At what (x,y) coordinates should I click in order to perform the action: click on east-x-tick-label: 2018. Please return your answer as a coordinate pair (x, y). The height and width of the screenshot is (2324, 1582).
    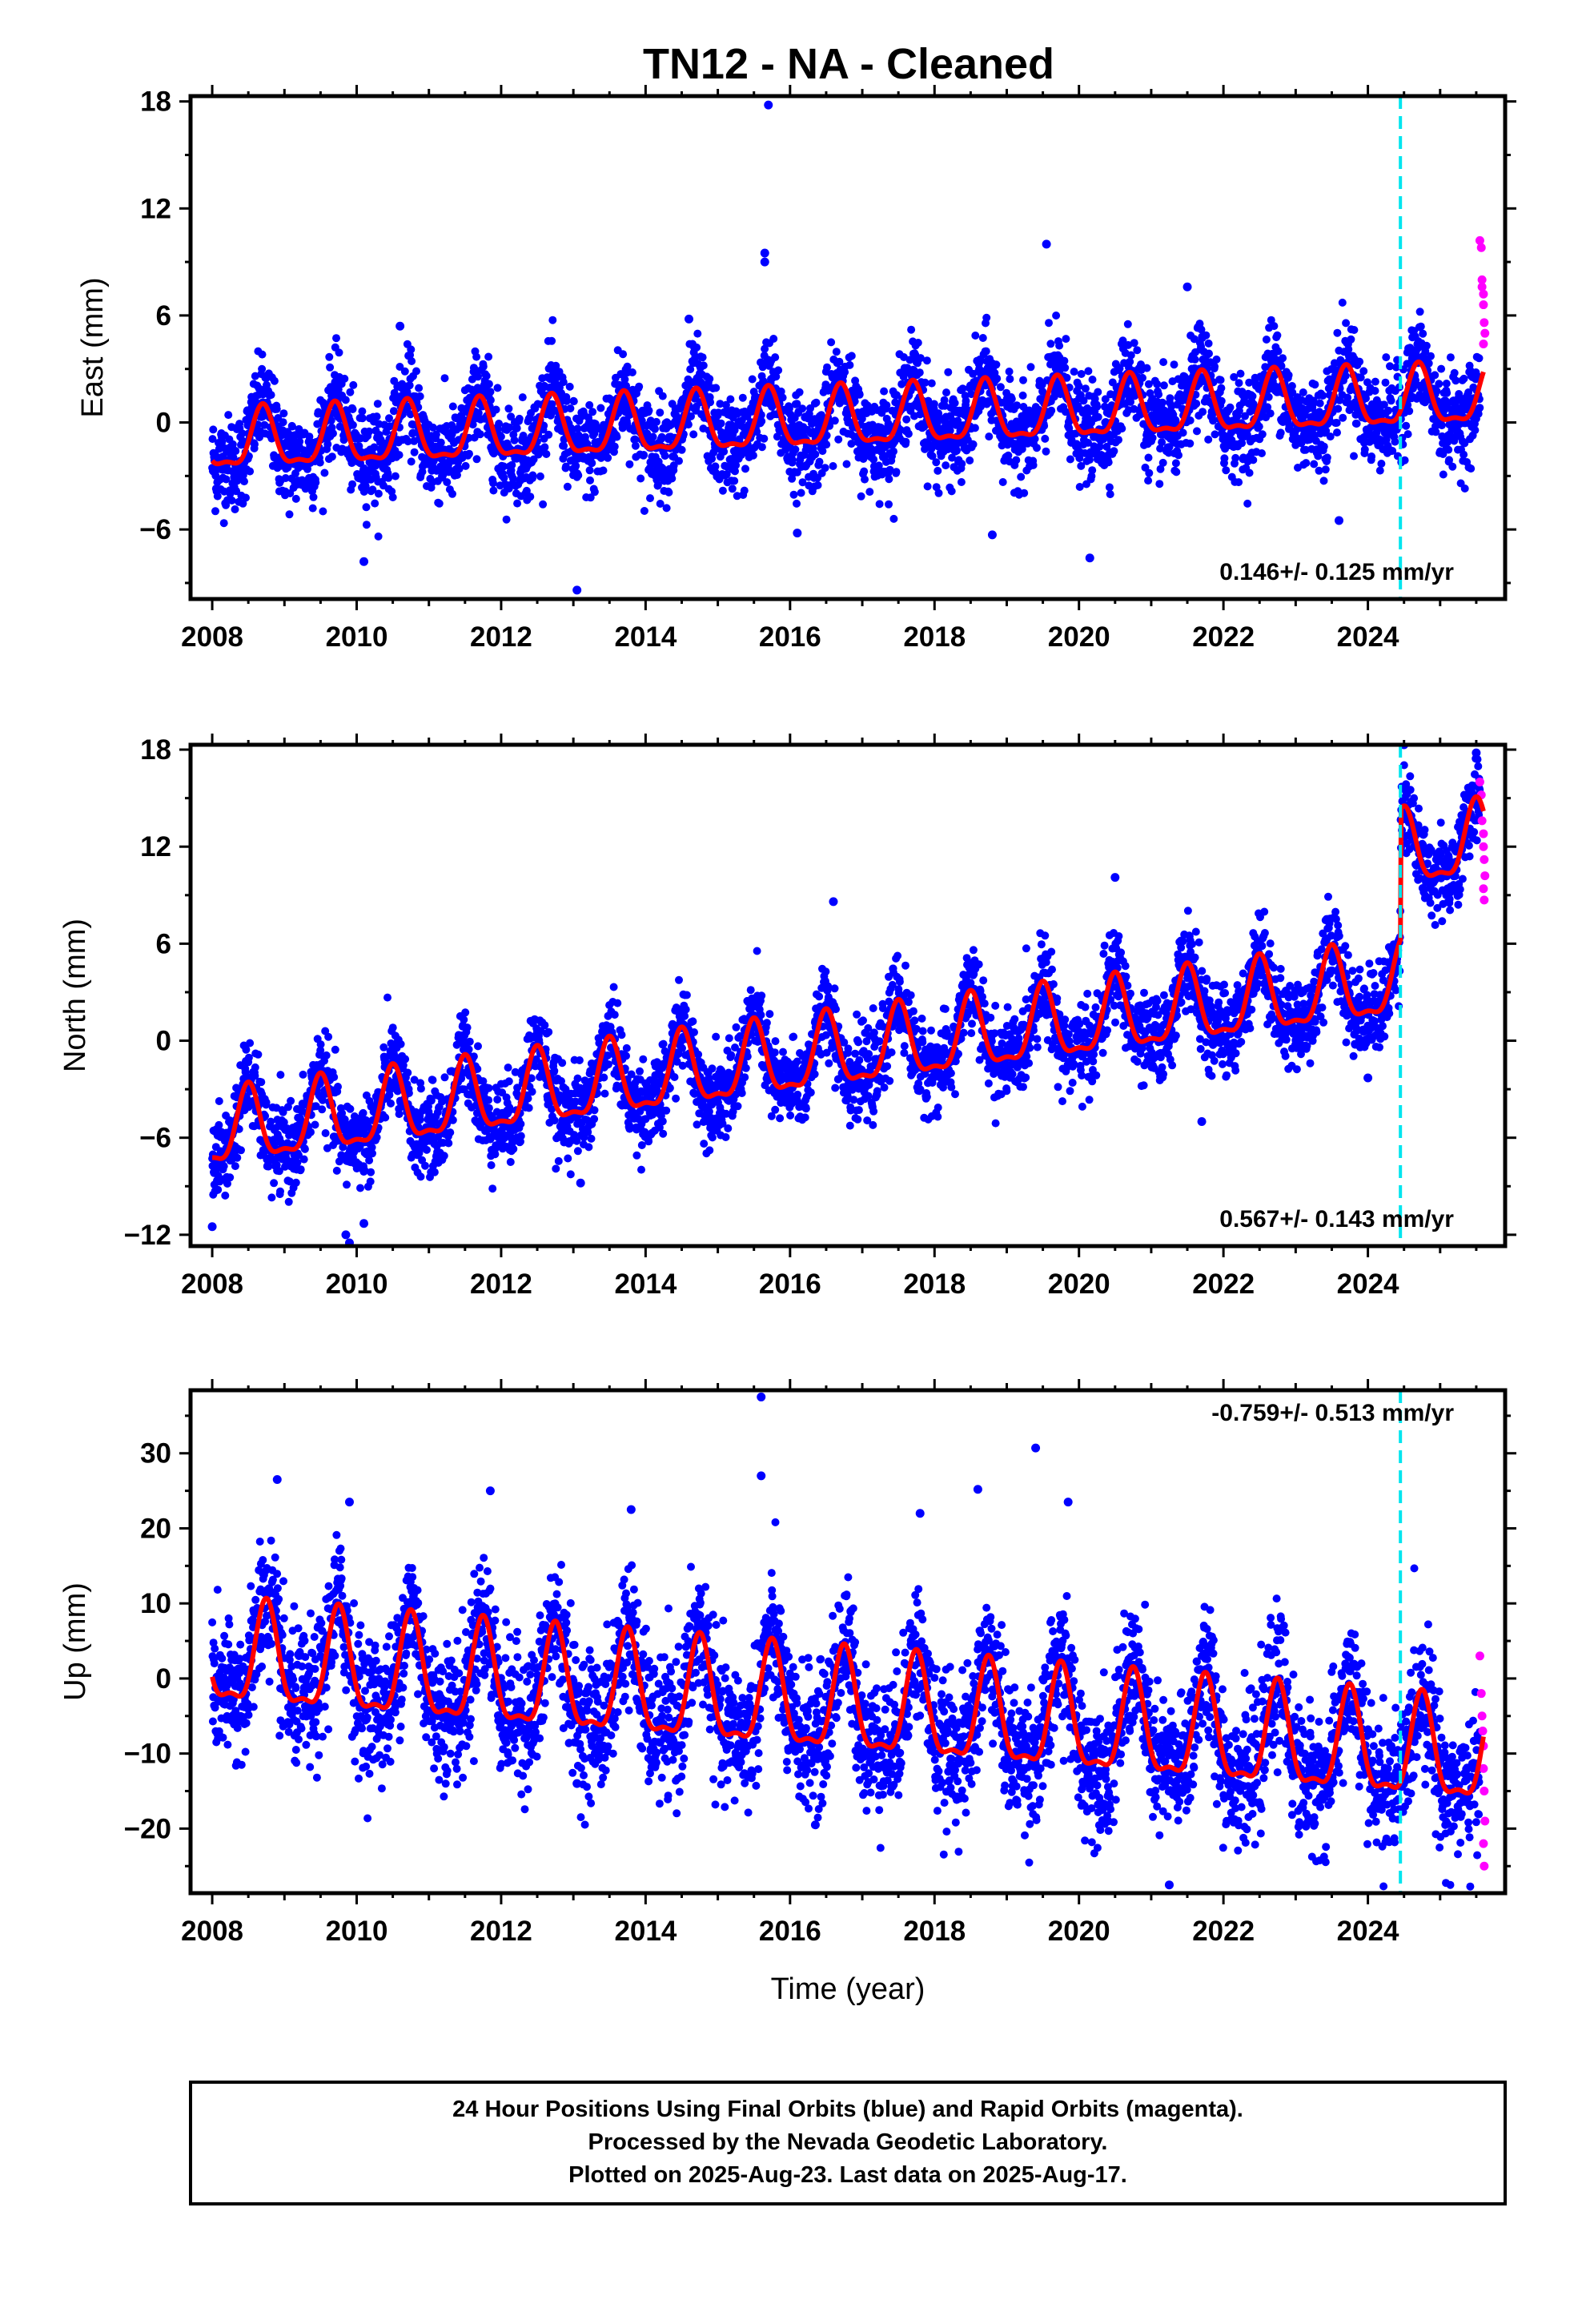
    Looking at the image, I should click on (934, 637).